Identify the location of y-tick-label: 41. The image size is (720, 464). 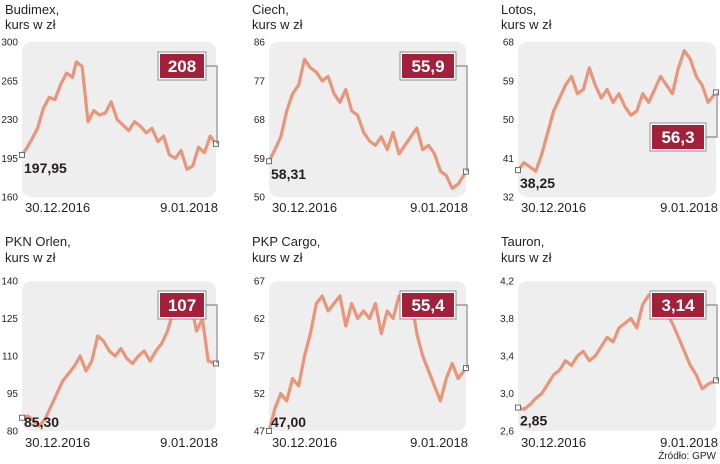
(509, 159).